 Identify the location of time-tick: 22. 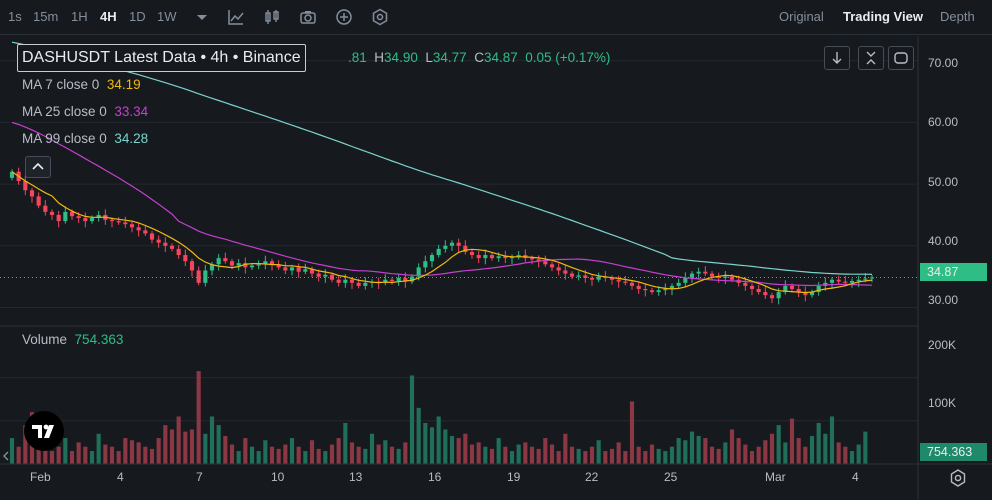
(592, 477).